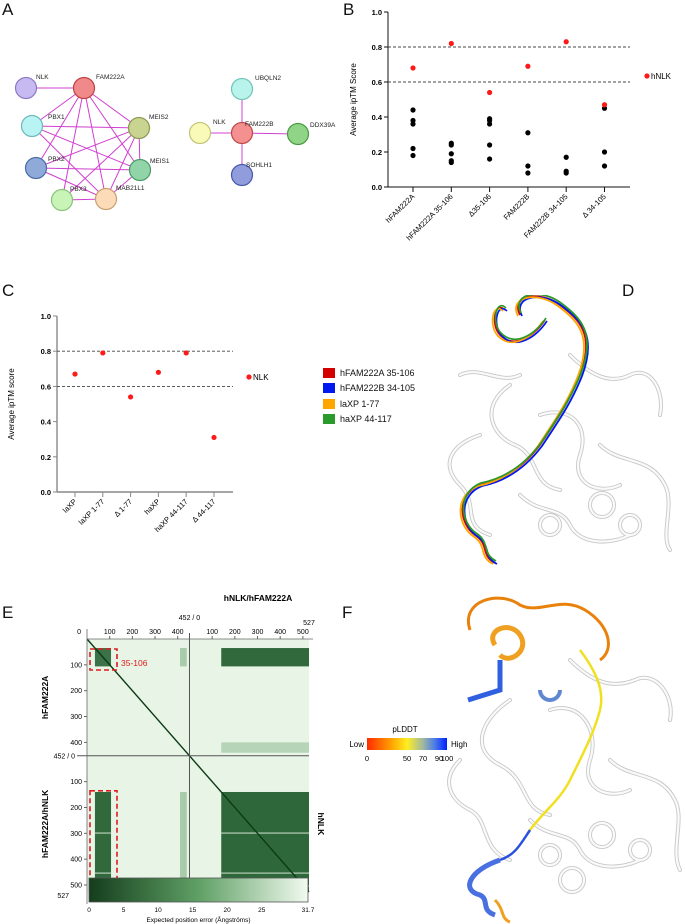  Describe the element at coordinates (255, 88) in the screenshot. I see `network-node-ubqln2: UBQLN2` at that location.